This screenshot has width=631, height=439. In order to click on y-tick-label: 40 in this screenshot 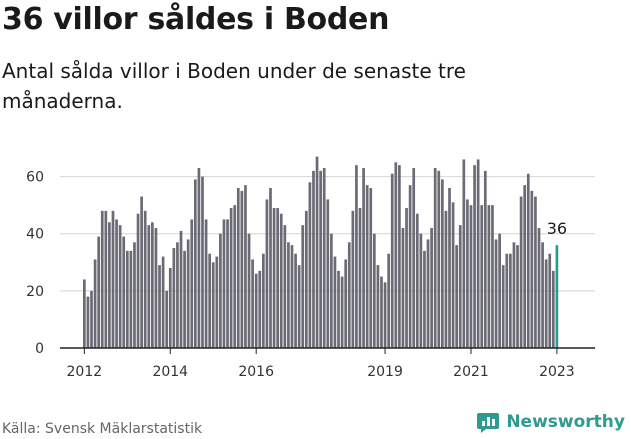, I will do `click(35, 235)`.